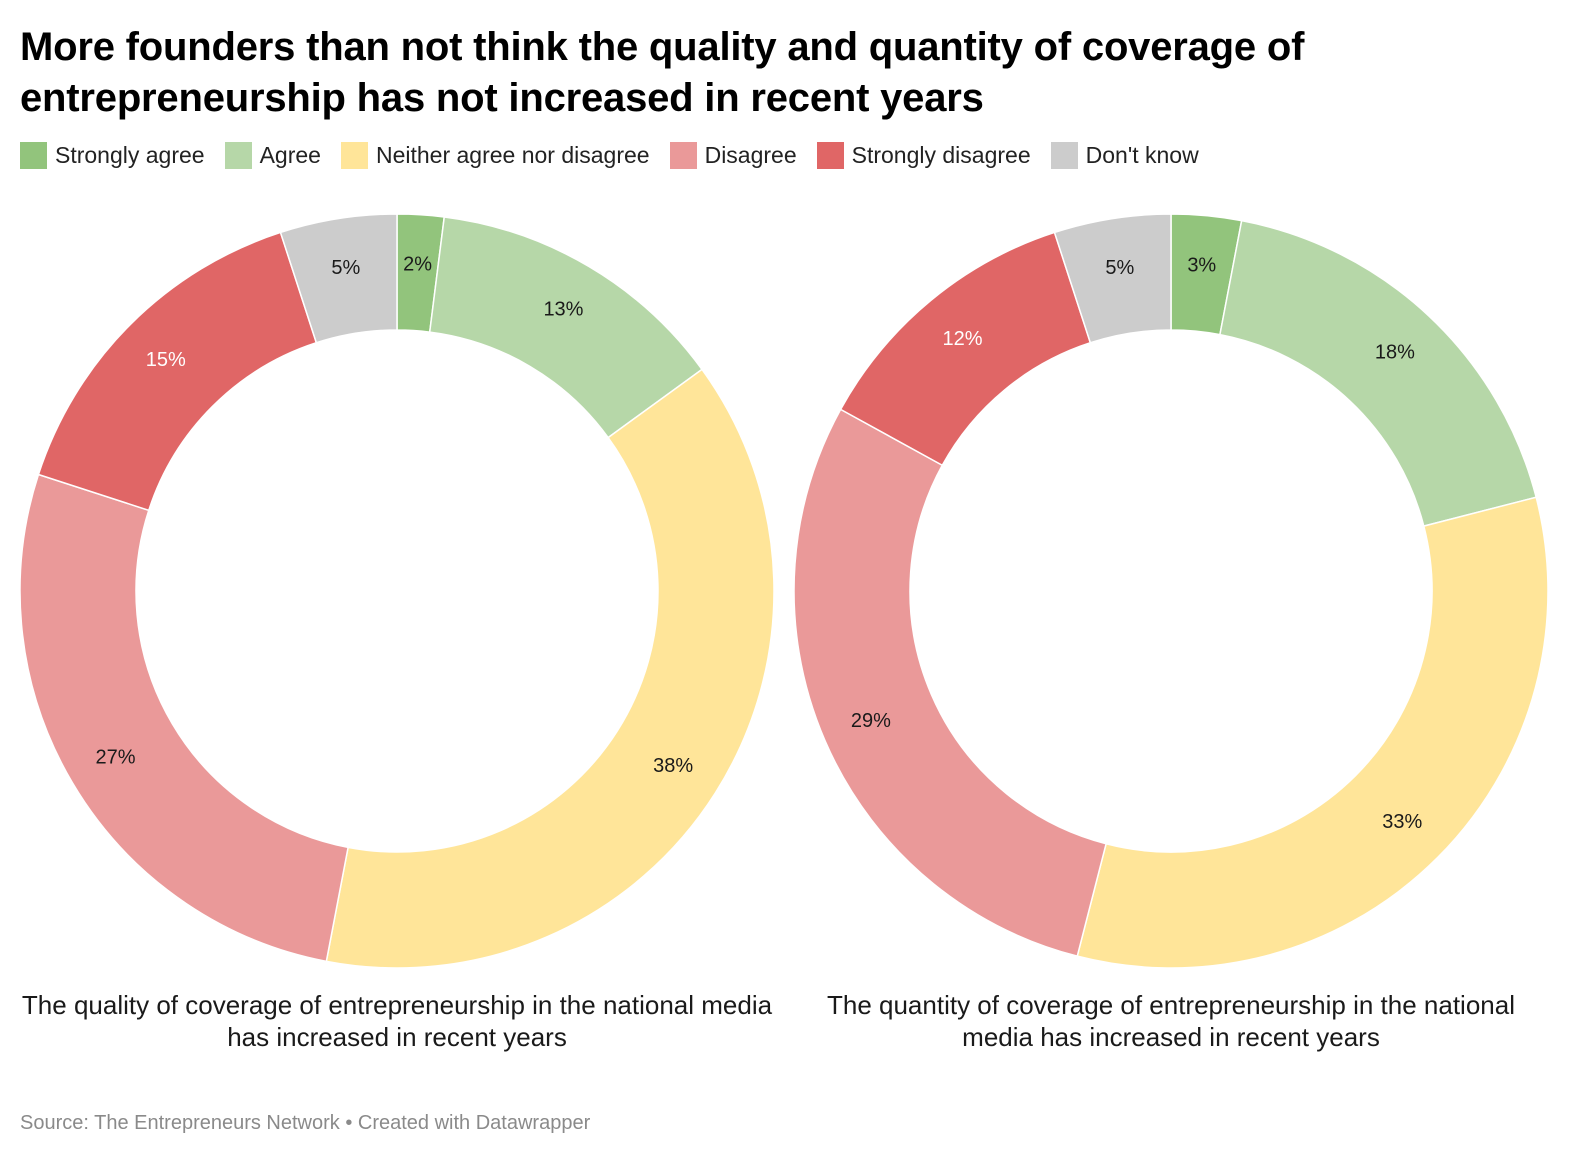 The image size is (1576, 1164). What do you see at coordinates (166, 360) in the screenshot?
I see `data-label-strongly-disagree: 15%` at bounding box center [166, 360].